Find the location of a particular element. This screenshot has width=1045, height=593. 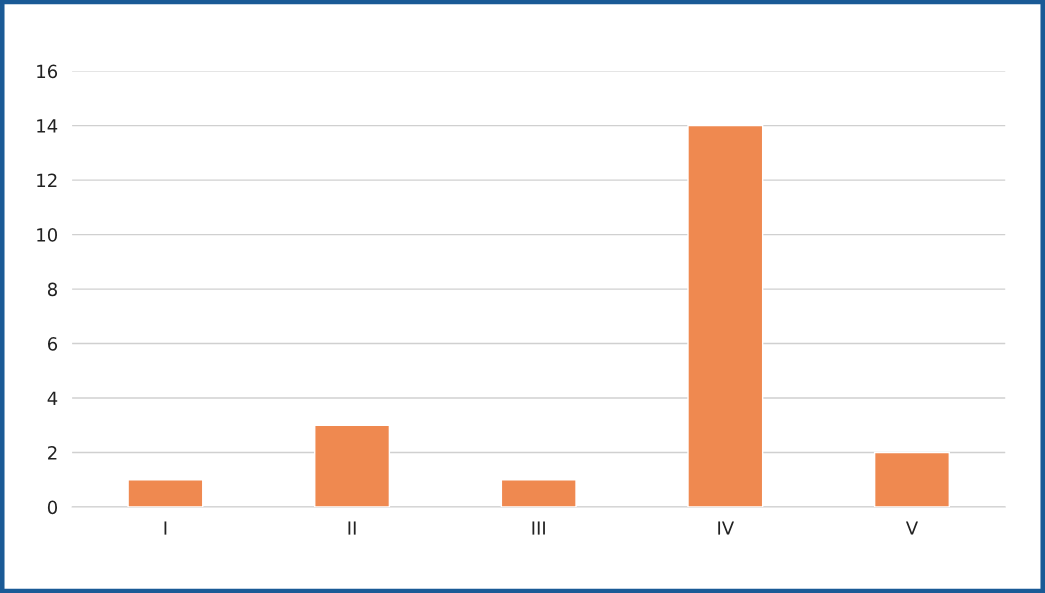

y-tick-label: 6 is located at coordinates (52, 344).